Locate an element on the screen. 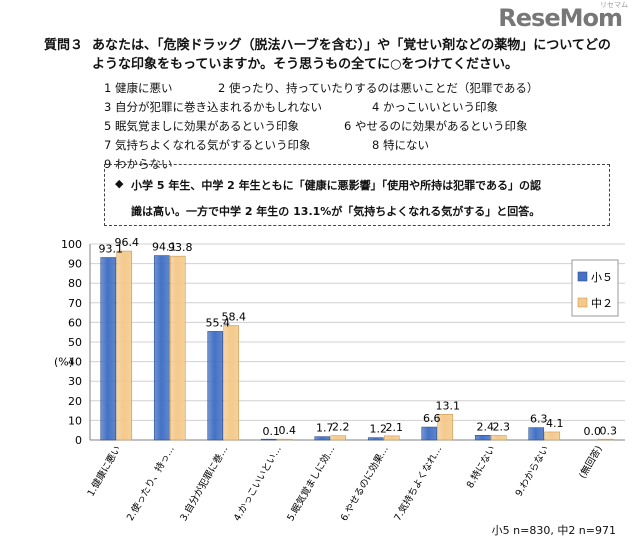  option-5: 5 眠気覚ましに効果があるという印象 is located at coordinates (201, 126).